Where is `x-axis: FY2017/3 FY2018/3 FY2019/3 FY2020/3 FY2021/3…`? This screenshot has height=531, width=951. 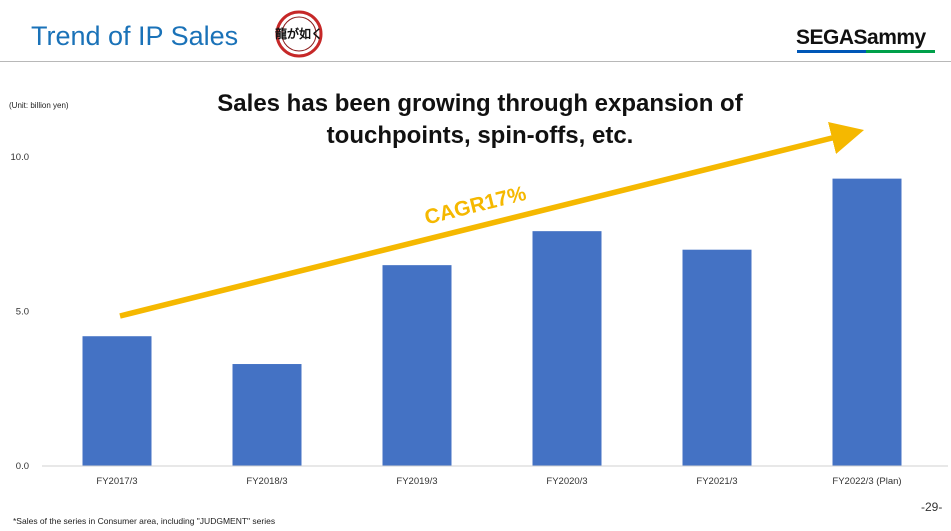
x-axis: FY2017/3 FY2018/3 FY2019/3 FY2020/3 FY2021/3… is located at coordinates (498, 481).